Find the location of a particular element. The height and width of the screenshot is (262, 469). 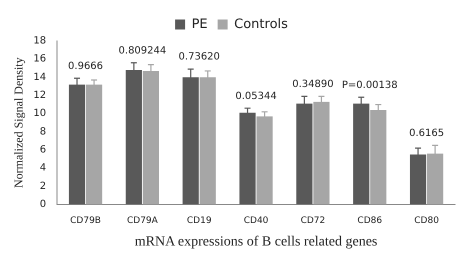

x-tick-label: CD72 is located at coordinates (313, 221).